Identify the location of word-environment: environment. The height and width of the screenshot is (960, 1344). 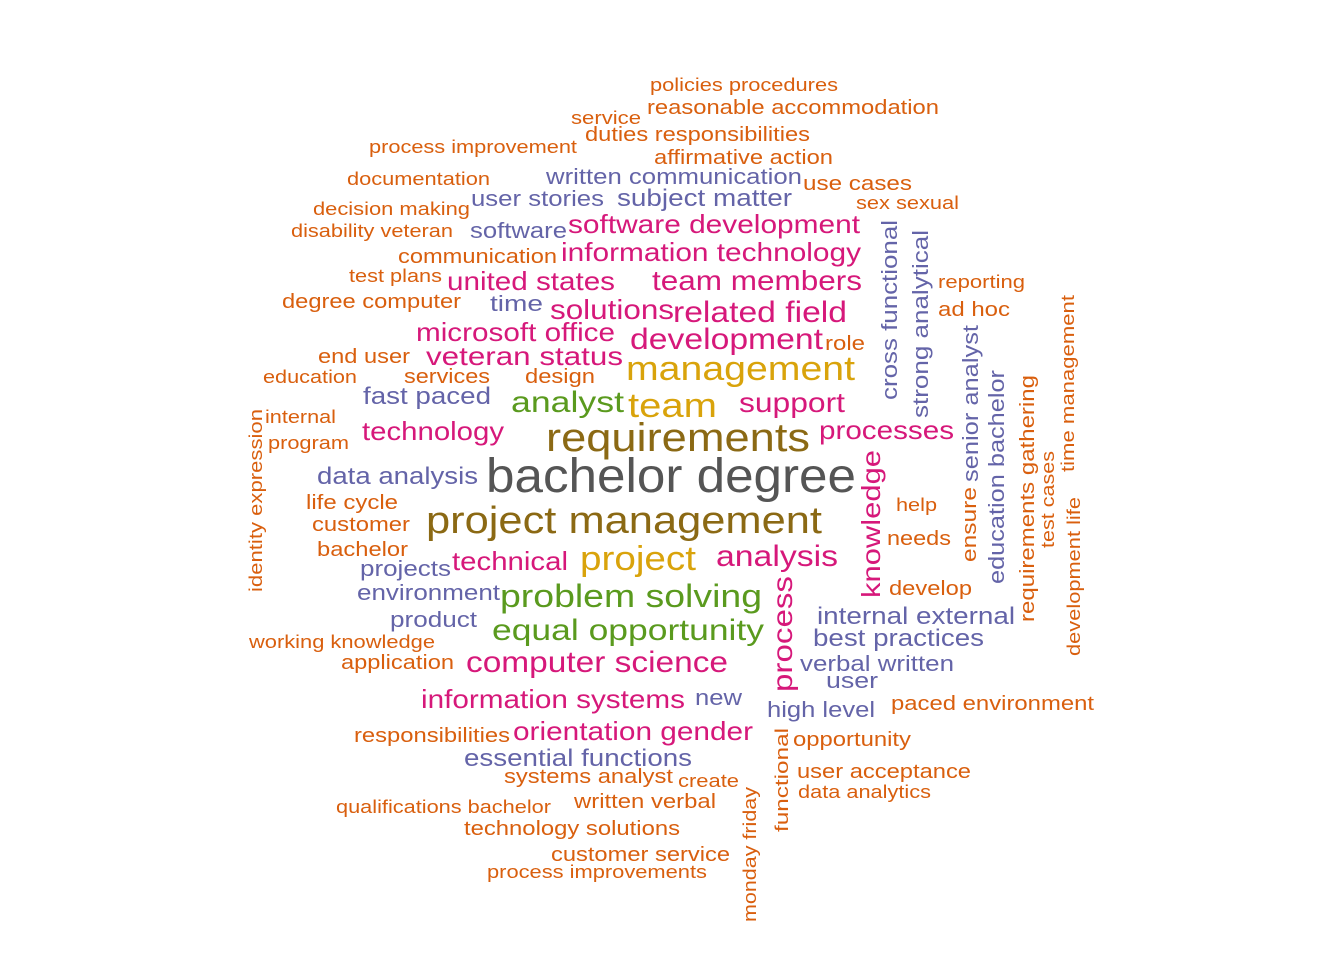
(428, 592).